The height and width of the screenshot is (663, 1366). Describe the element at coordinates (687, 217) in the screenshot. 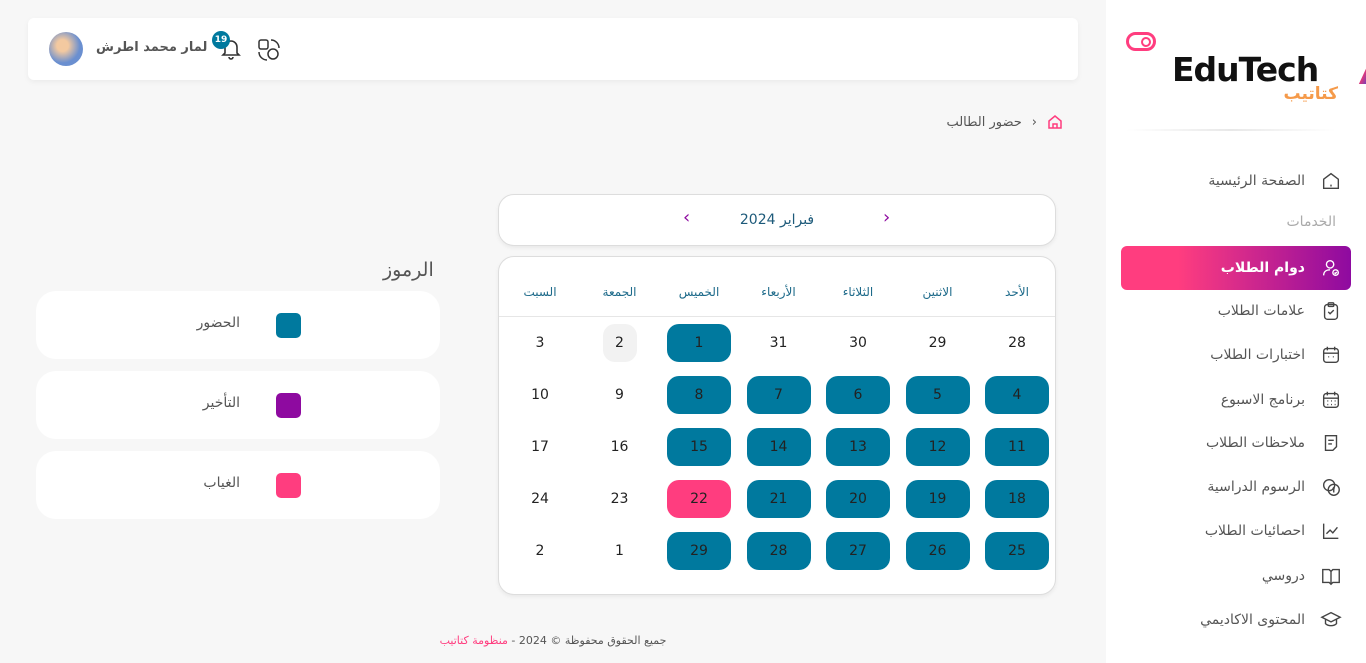

I see `next-month-button: ‹` at that location.